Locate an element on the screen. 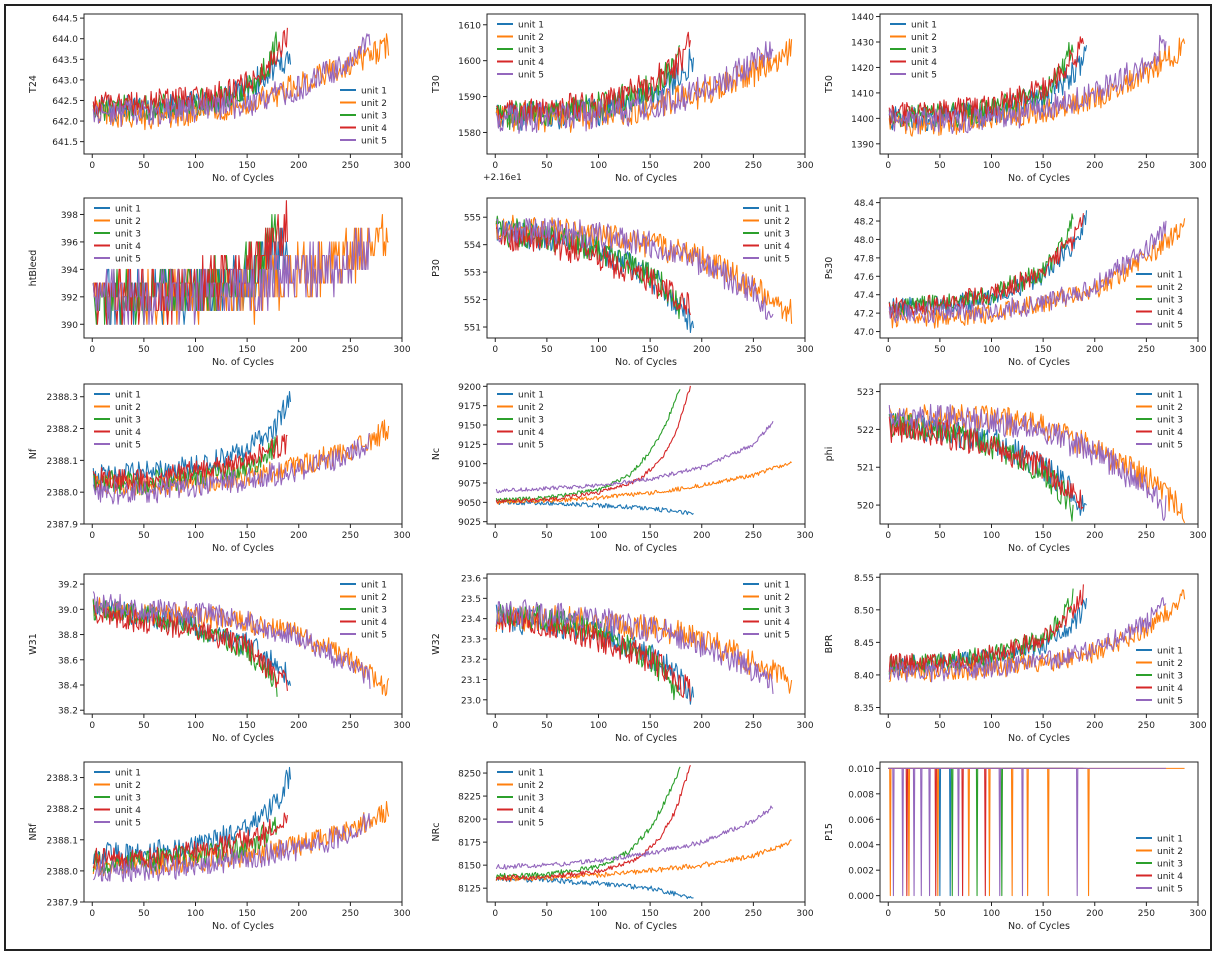 The height and width of the screenshot is (957, 1218). y-tick-label: 47.0 is located at coordinates (864, 333).